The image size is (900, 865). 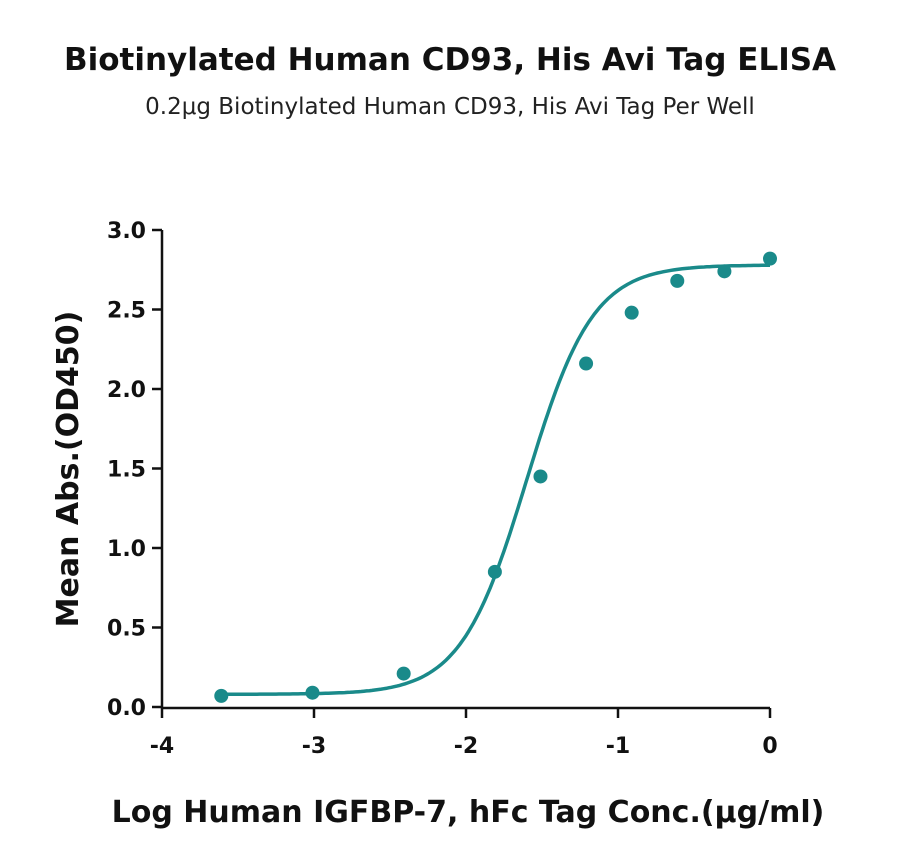 I want to click on x-axis-label: Log Human IGFBP-7, hFc Tag Conc.(μg/ml), so click(x=468, y=812).